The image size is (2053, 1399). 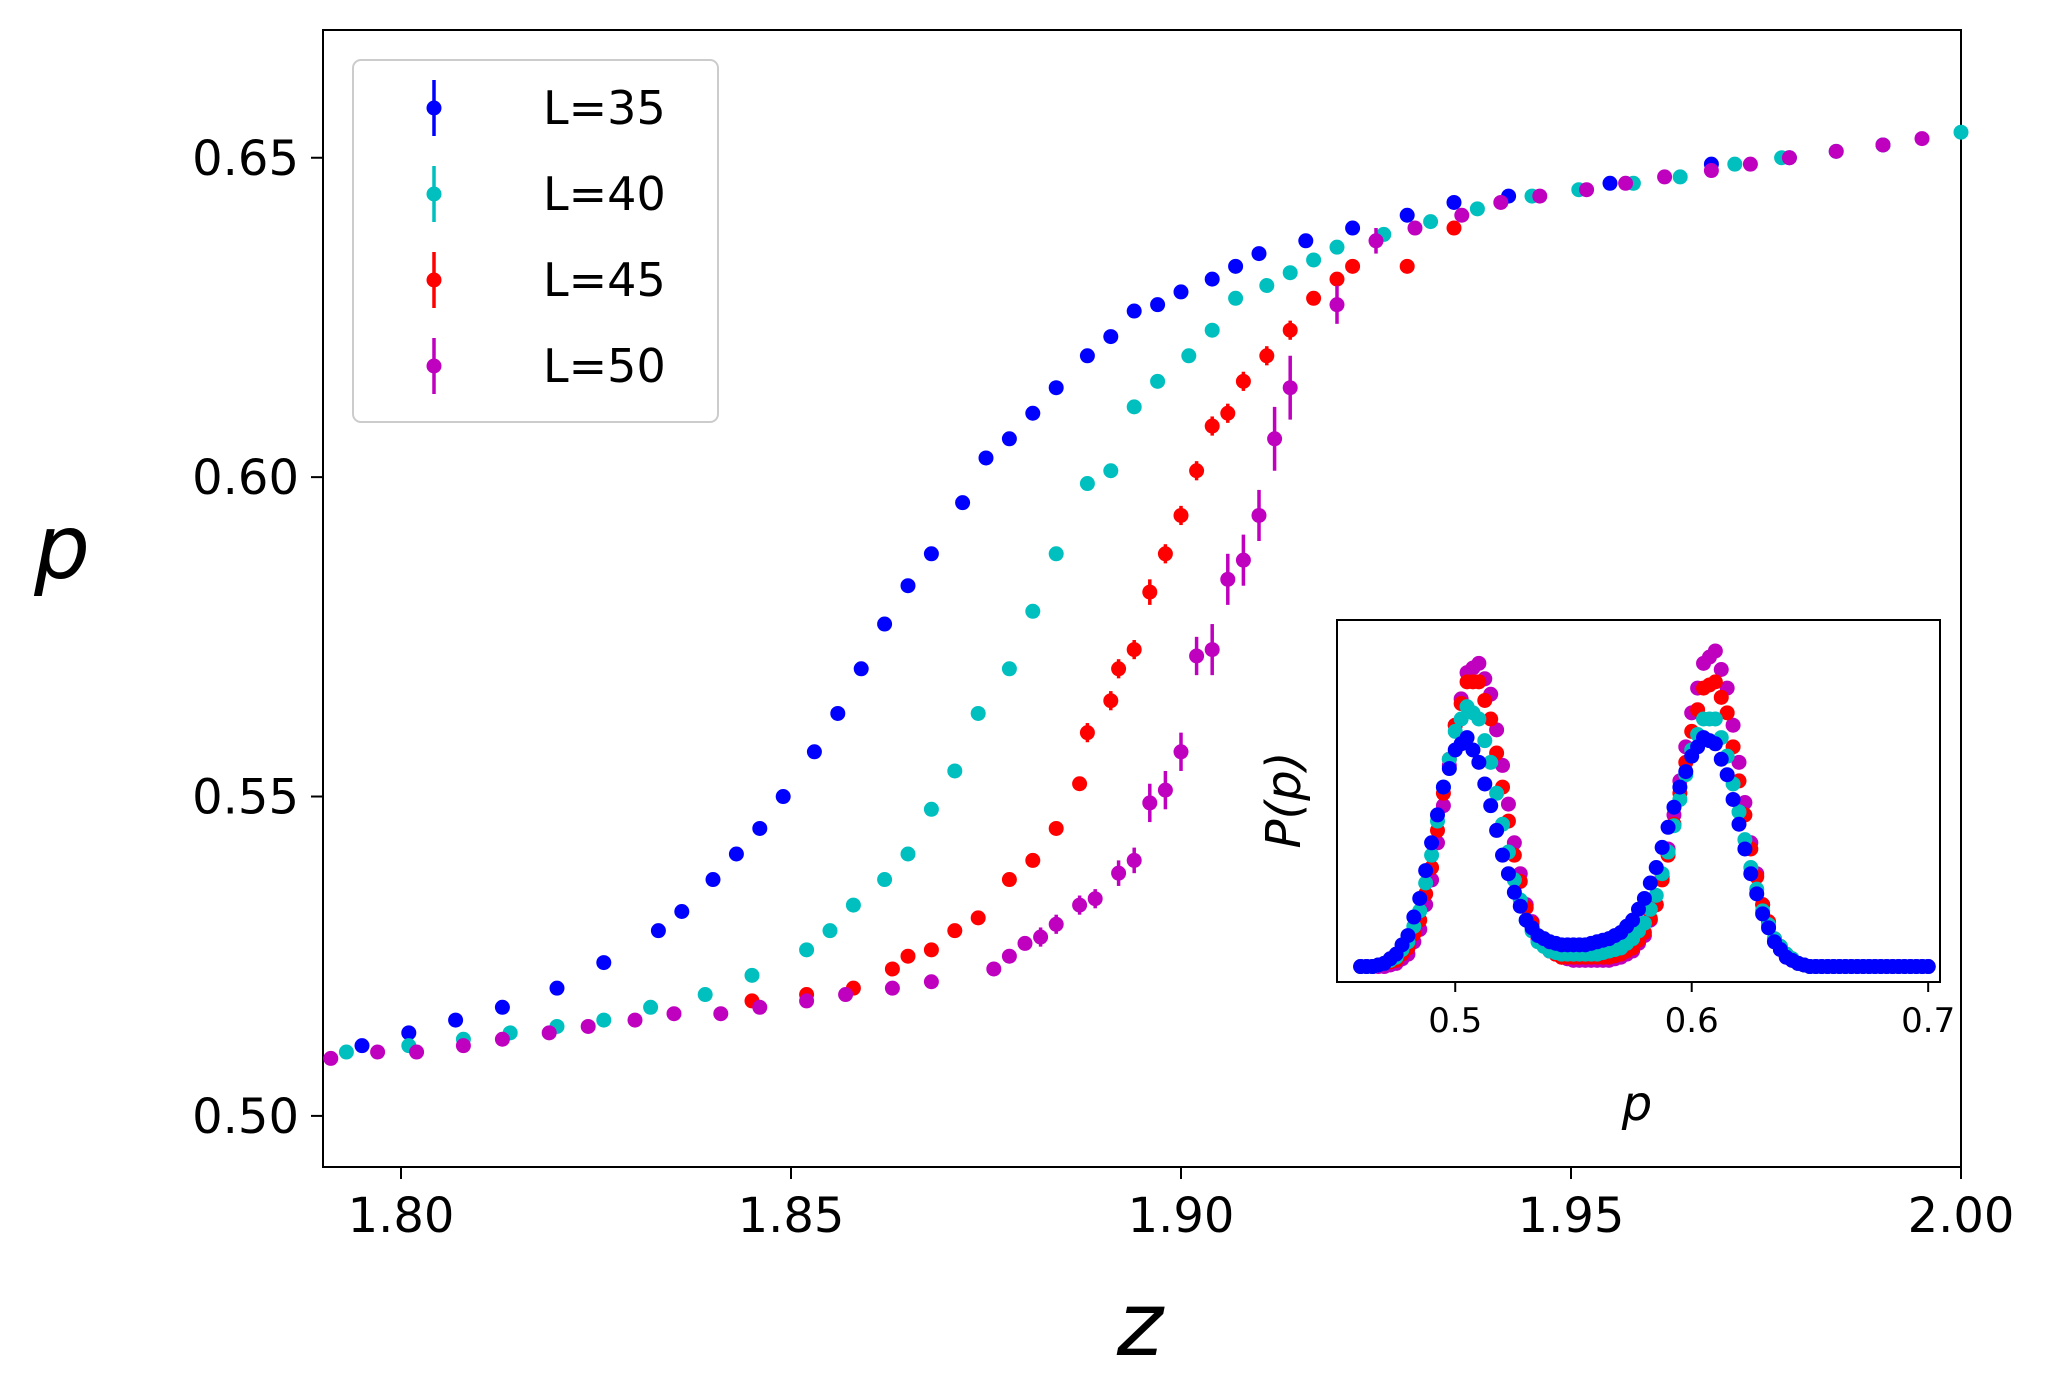 What do you see at coordinates (1571, 1216) in the screenshot?
I see `x-tick-label: 1.95` at bounding box center [1571, 1216].